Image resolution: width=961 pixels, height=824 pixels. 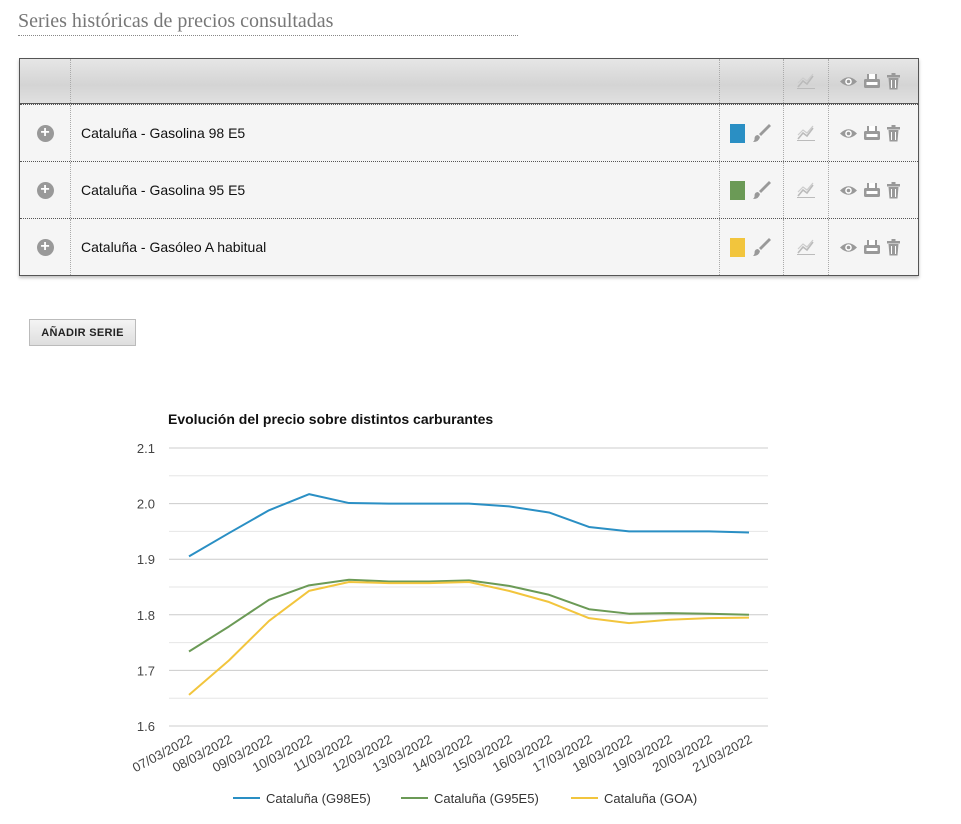 I want to click on y-tick-label: 1.9, so click(x=146, y=559).